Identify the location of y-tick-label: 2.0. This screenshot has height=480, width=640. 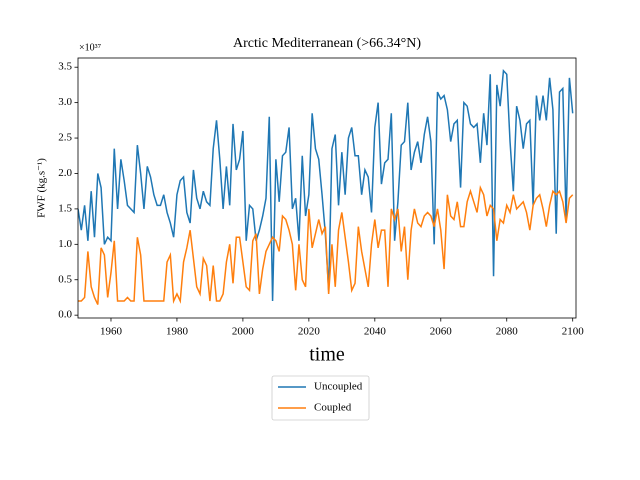
(65, 173).